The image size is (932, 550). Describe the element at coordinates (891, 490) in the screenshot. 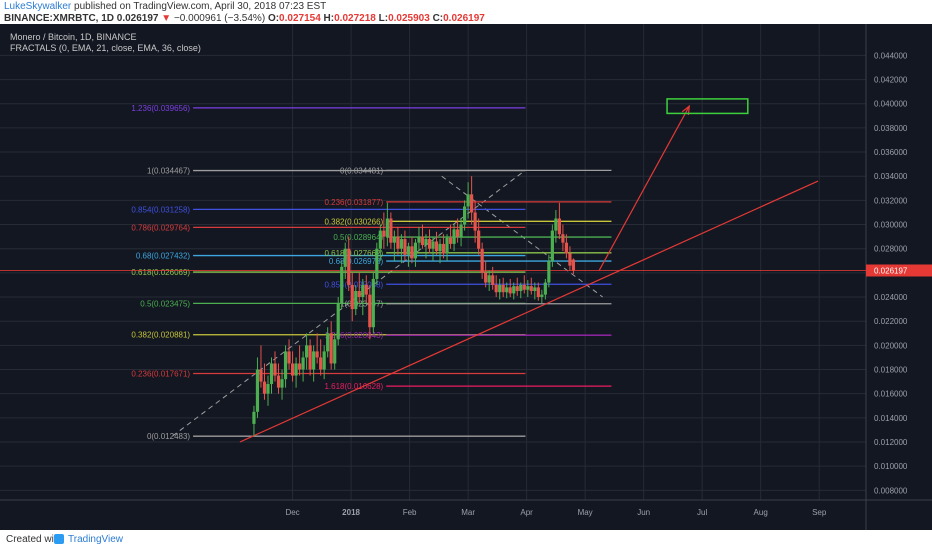

I see `y-tick-label: 0.008000` at that location.